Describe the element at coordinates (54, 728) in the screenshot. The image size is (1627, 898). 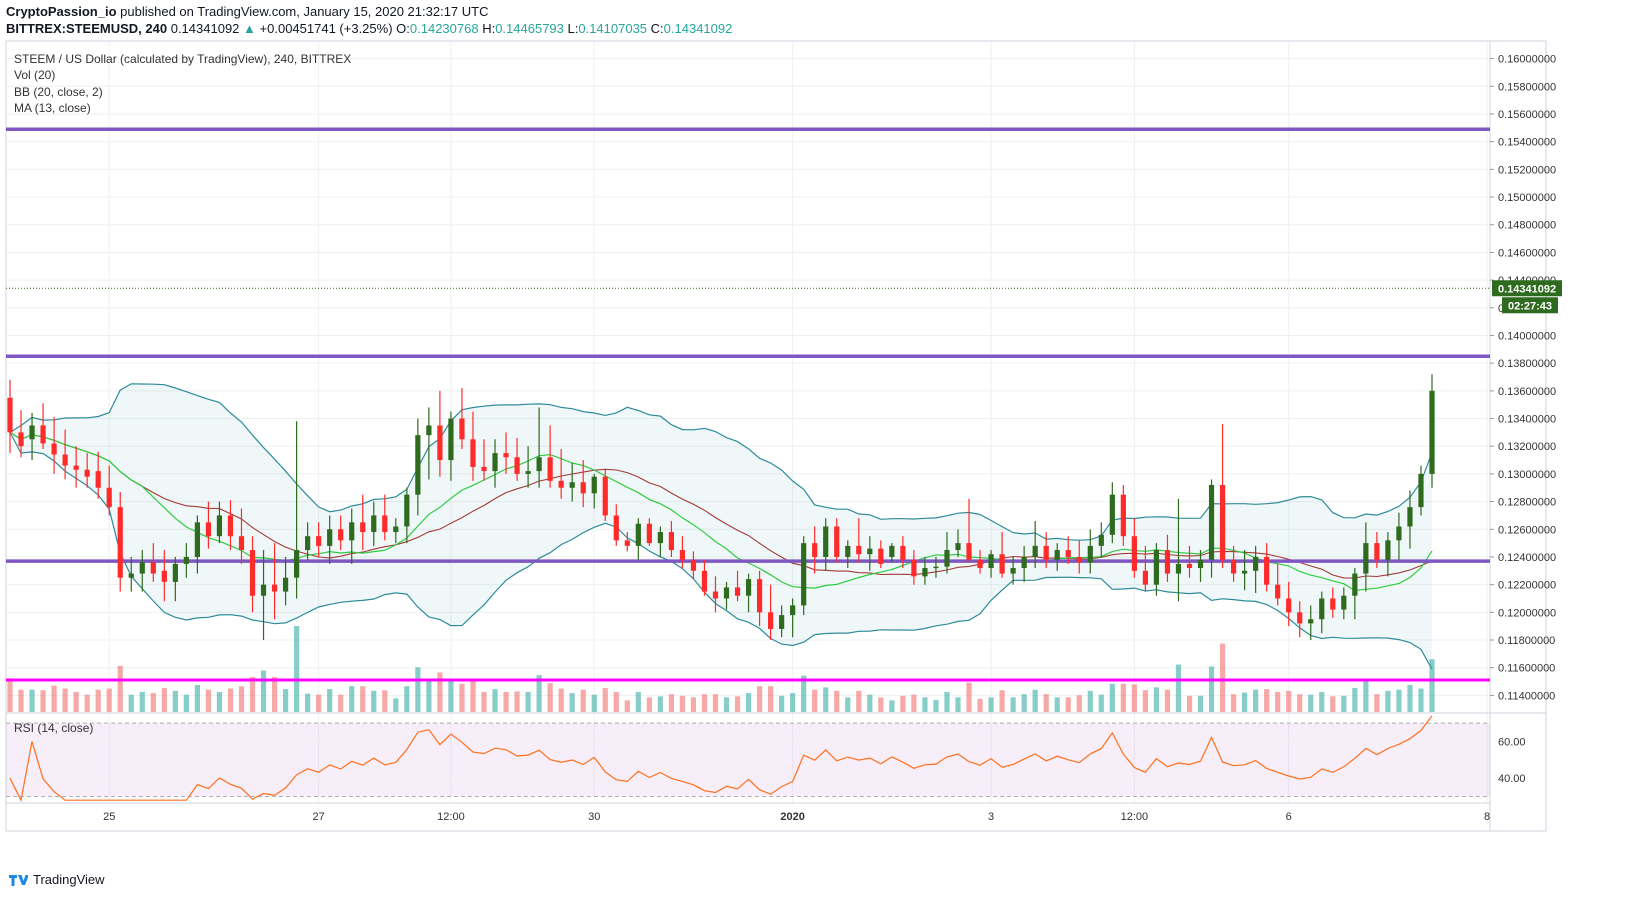
I see `rsi-legend: RSI (14, close)` at that location.